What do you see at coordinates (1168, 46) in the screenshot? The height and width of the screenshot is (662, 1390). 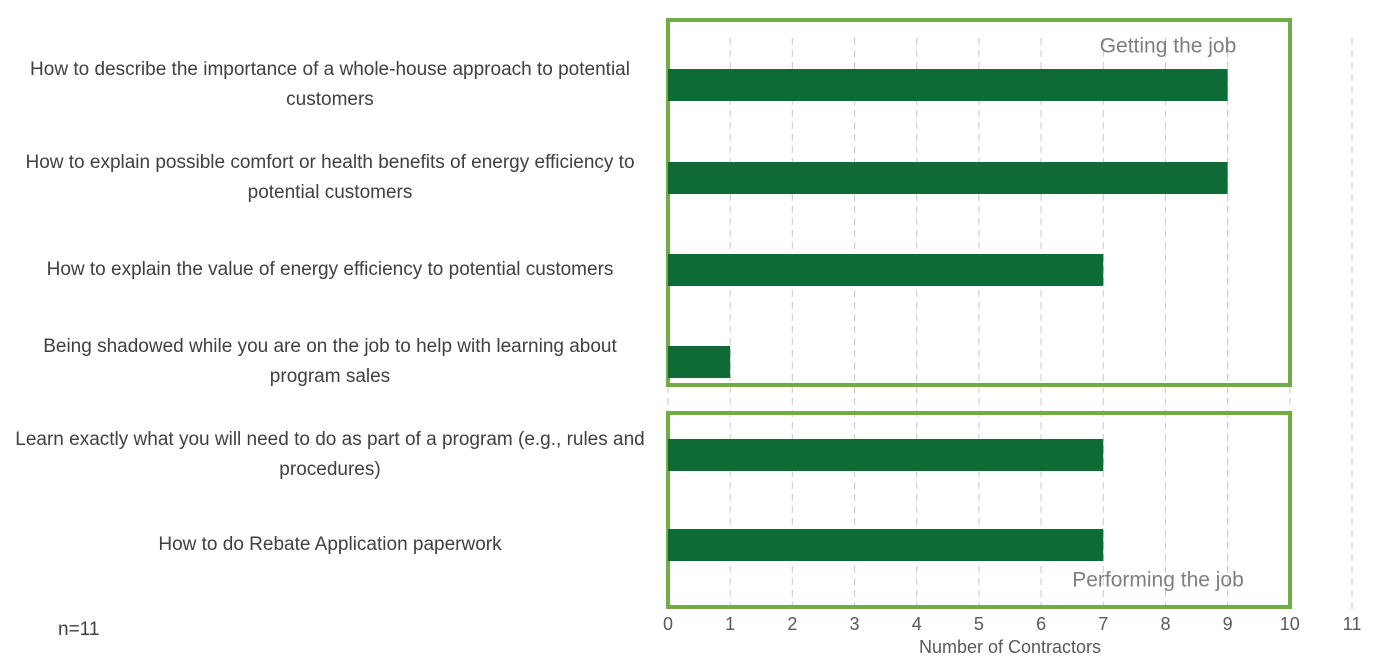 I see `group-label: Getting the job` at bounding box center [1168, 46].